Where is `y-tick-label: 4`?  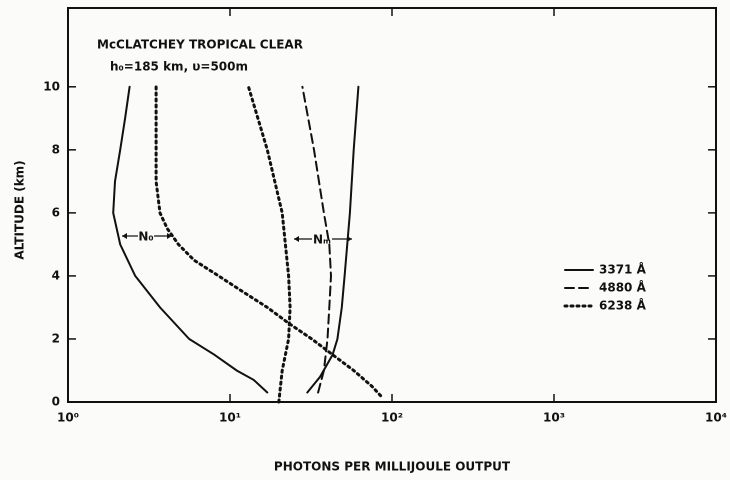 y-tick-label: 4 is located at coordinates (56, 275).